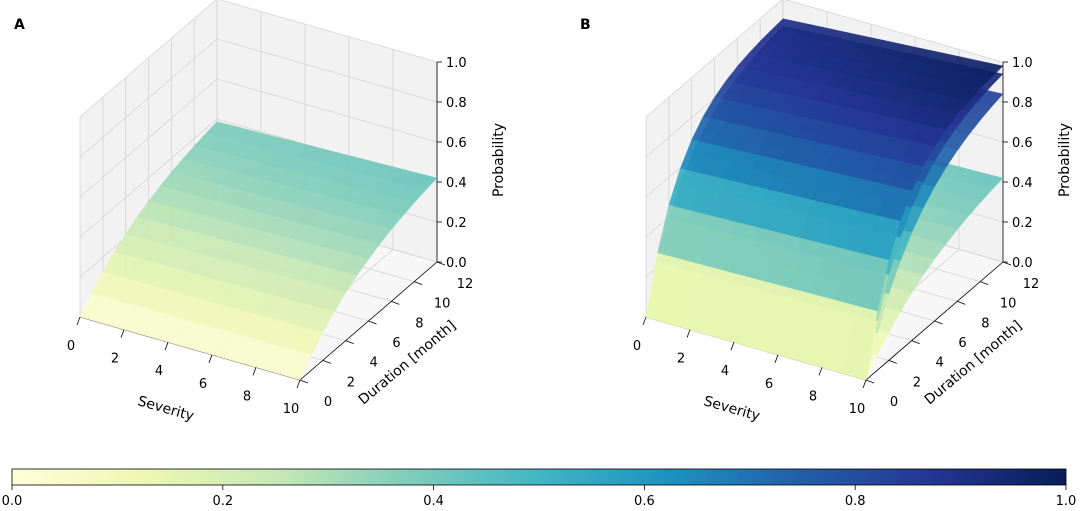 The height and width of the screenshot is (511, 1084). What do you see at coordinates (855, 501) in the screenshot?
I see `colorbar-tick-label: 0.8` at bounding box center [855, 501].